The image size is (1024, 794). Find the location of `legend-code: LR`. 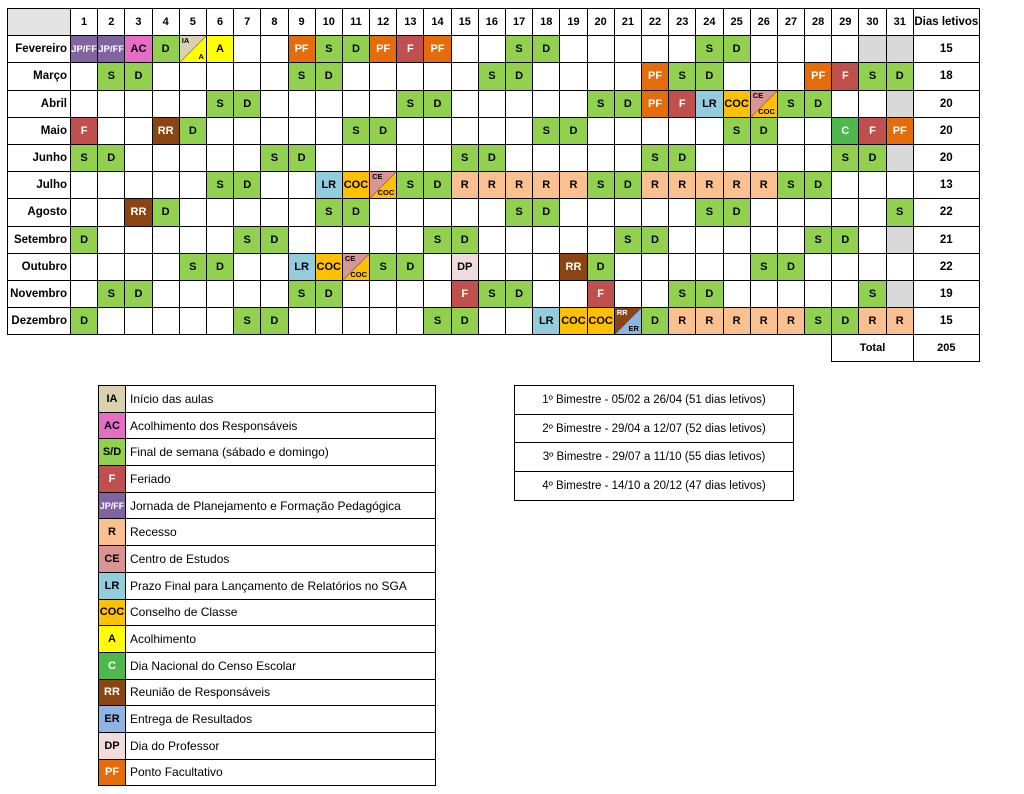

legend-code: LR is located at coordinates (112, 585).